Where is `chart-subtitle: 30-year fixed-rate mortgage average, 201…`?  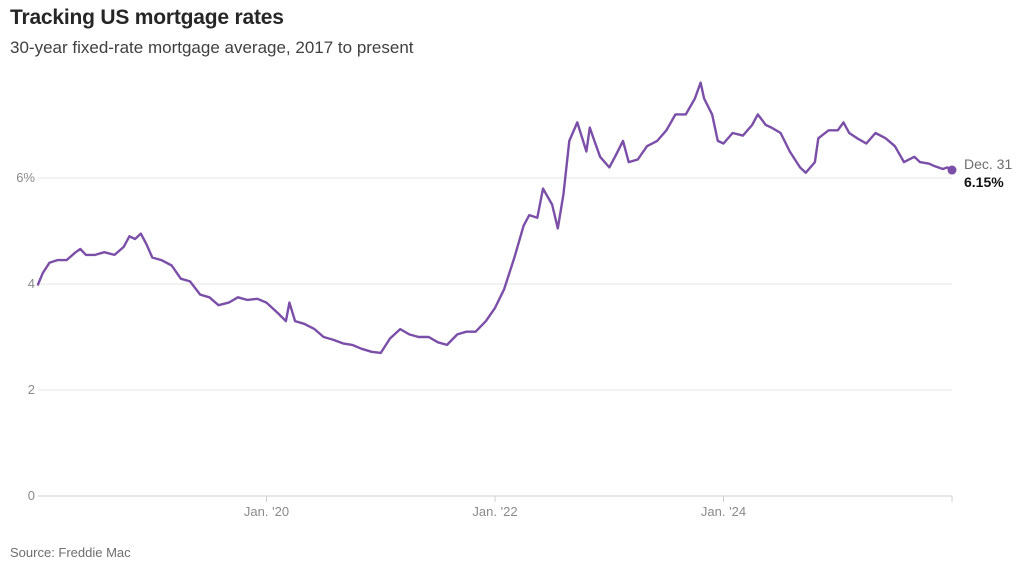 chart-subtitle: 30-year fixed-rate mortgage average, 201… is located at coordinates (212, 47).